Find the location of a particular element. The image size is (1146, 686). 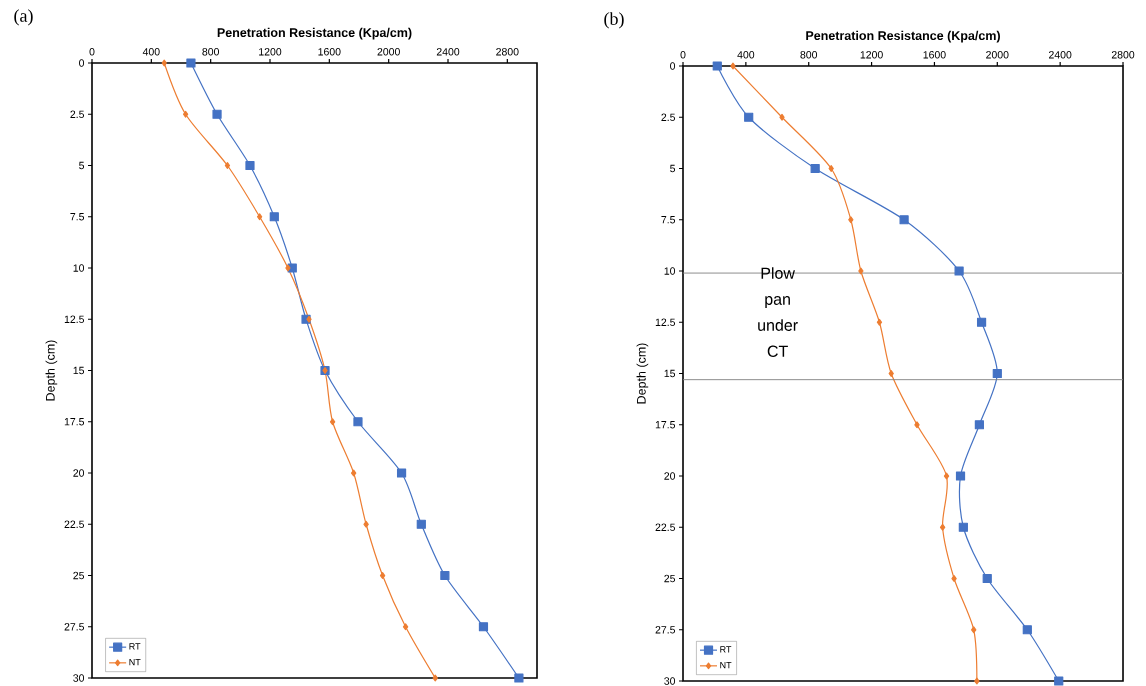

chart-title: (b) is located at coordinates (614, 20).